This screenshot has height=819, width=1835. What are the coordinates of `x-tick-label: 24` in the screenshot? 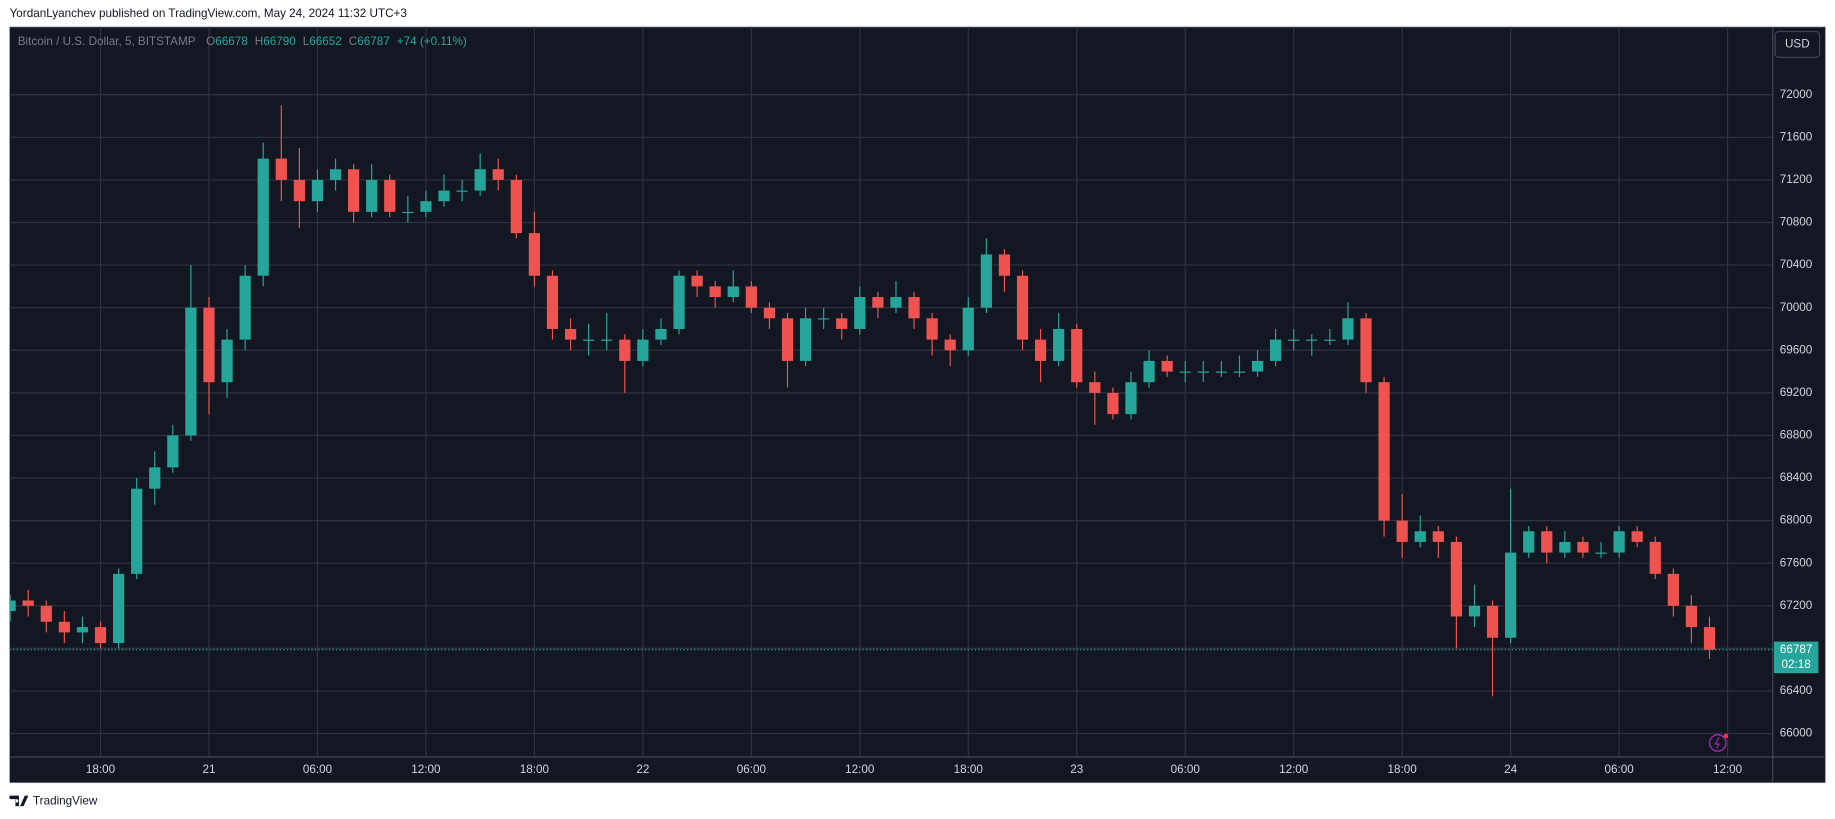 It's located at (1511, 769).